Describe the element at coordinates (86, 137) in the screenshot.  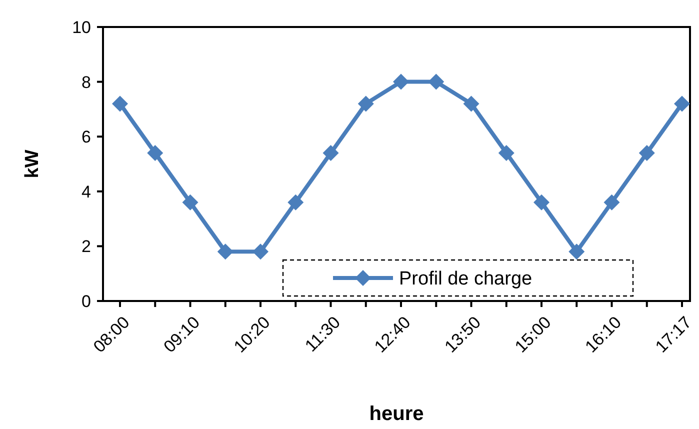
I see `y-tick-label: 6` at that location.